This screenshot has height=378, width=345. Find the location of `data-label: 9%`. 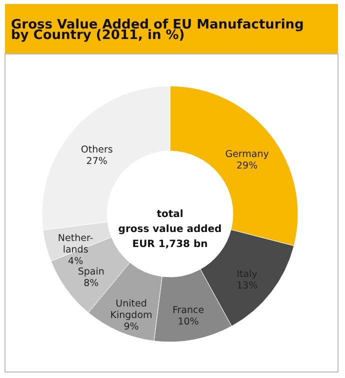

data-label: 9% is located at coordinates (131, 326).